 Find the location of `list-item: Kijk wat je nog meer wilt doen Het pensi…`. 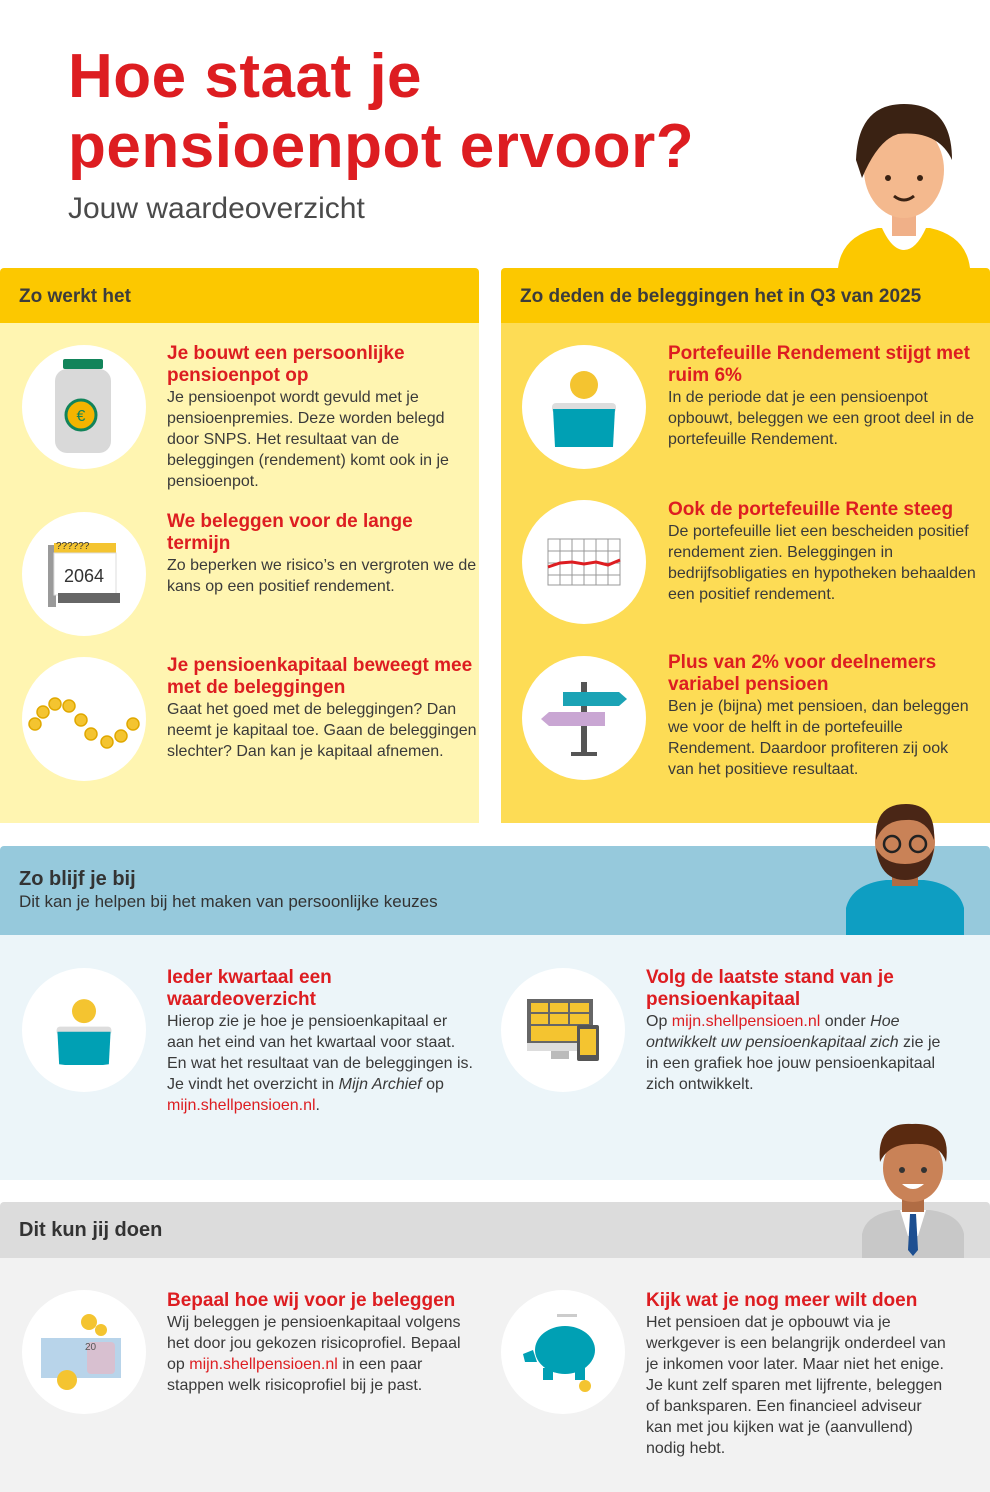

list-item: Kijk wat je nog meer wilt doen Het pensi… is located at coordinates (806, 1374).